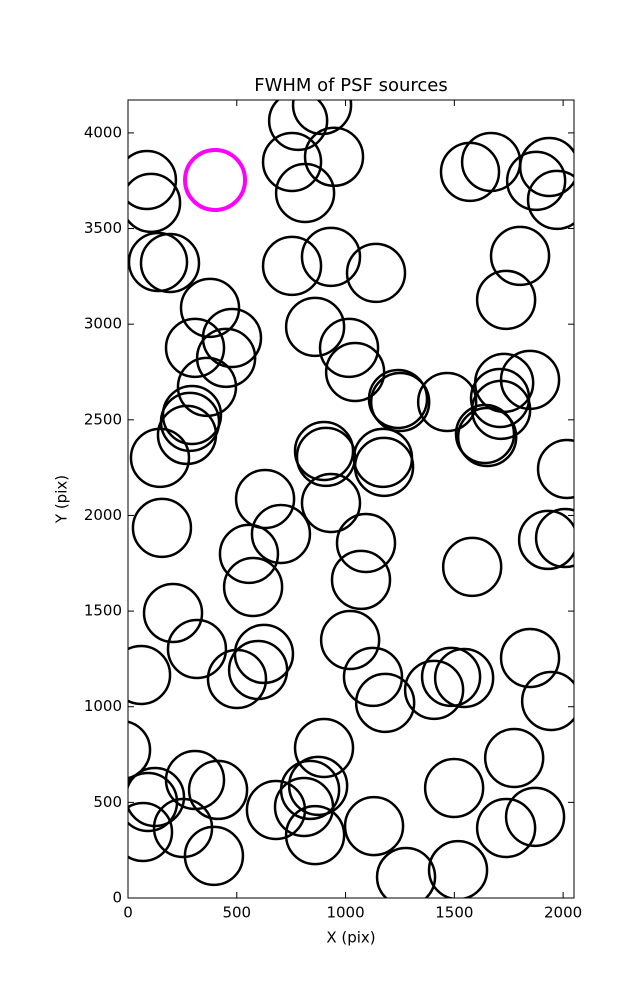 This screenshot has width=637, height=1000. I want to click on x-tick-label: 1000, so click(345, 913).